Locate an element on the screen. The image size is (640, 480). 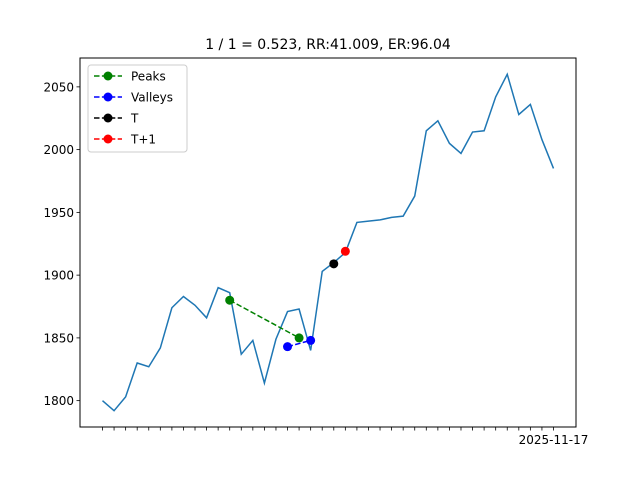
peaks-line is located at coordinates (264, 319).